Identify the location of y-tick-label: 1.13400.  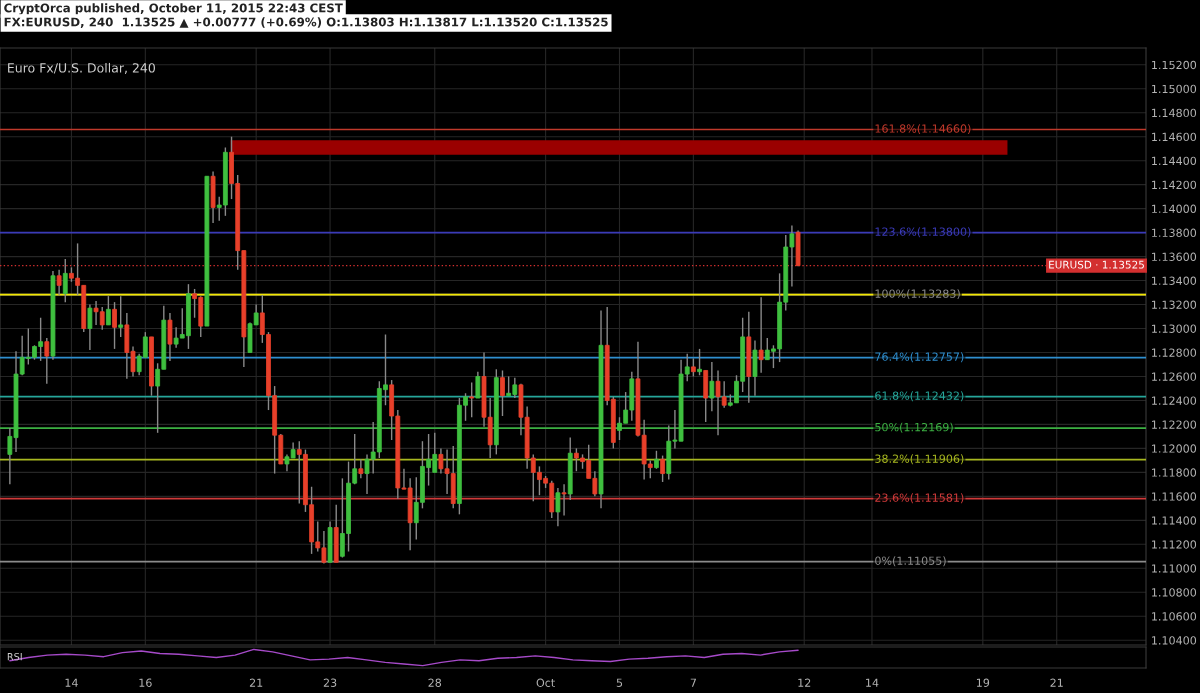
(1174, 280).